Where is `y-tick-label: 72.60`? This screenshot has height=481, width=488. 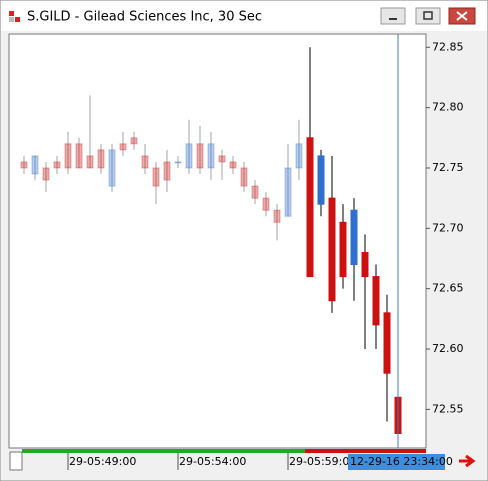 y-tick-label: 72.60 is located at coordinates (448, 348).